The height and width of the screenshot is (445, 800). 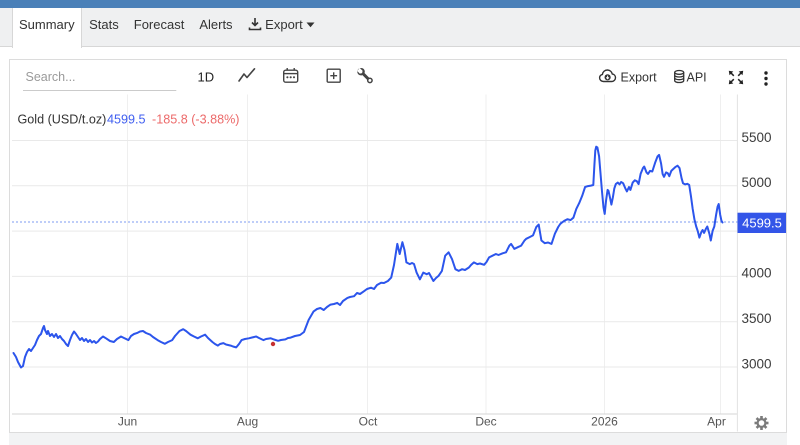 What do you see at coordinates (127, 422) in the screenshot?
I see `svg-text: Jun` at bounding box center [127, 422].